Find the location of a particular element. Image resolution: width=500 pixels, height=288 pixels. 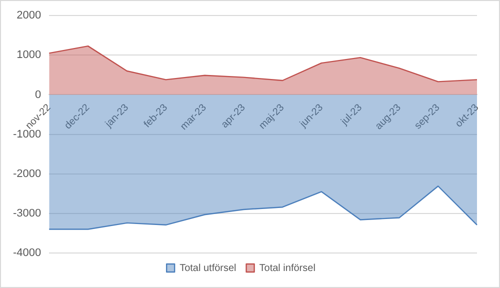

legend-label: Total införsel is located at coordinates (287, 268).